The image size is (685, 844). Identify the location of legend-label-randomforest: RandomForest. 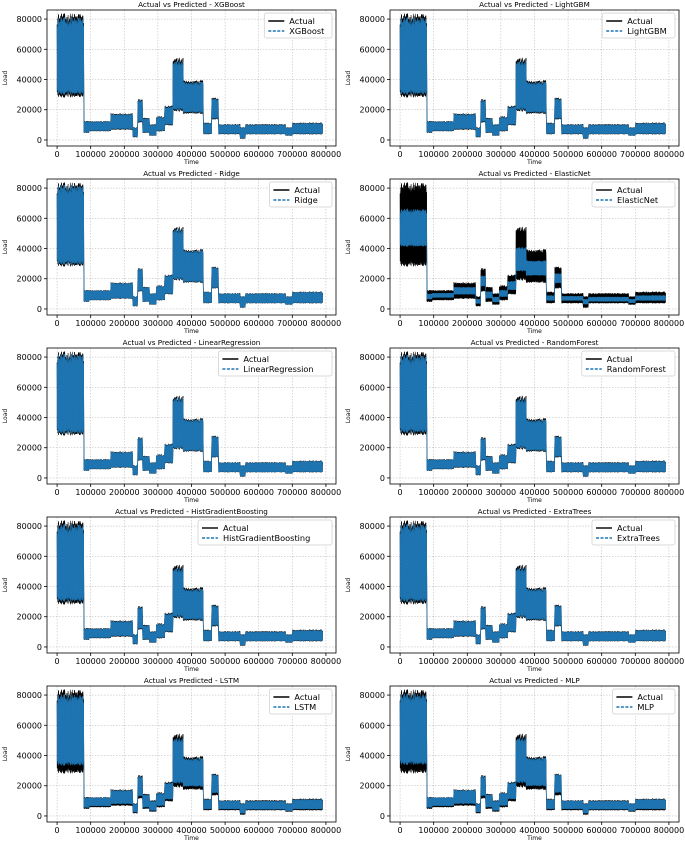
(637, 369).